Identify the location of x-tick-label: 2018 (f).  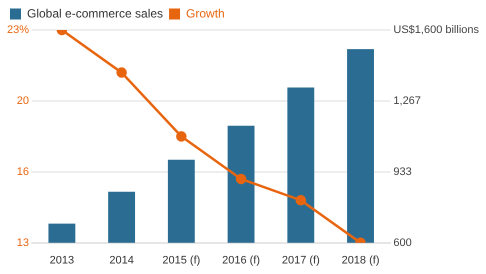
(361, 260).